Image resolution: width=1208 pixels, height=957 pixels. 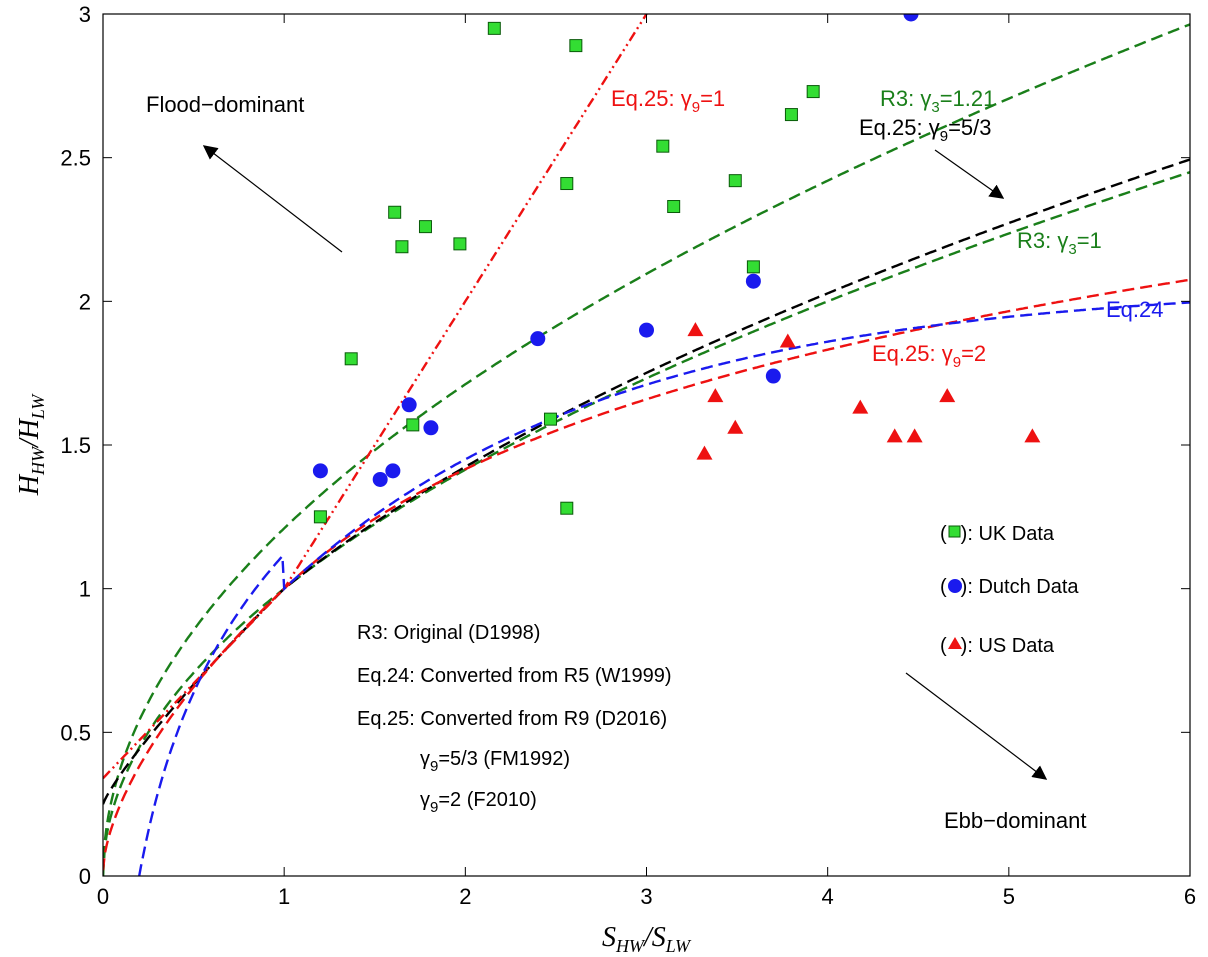 I want to click on curve-label-r3-g121: R3: γ3=1.21, so click(x=937, y=101).